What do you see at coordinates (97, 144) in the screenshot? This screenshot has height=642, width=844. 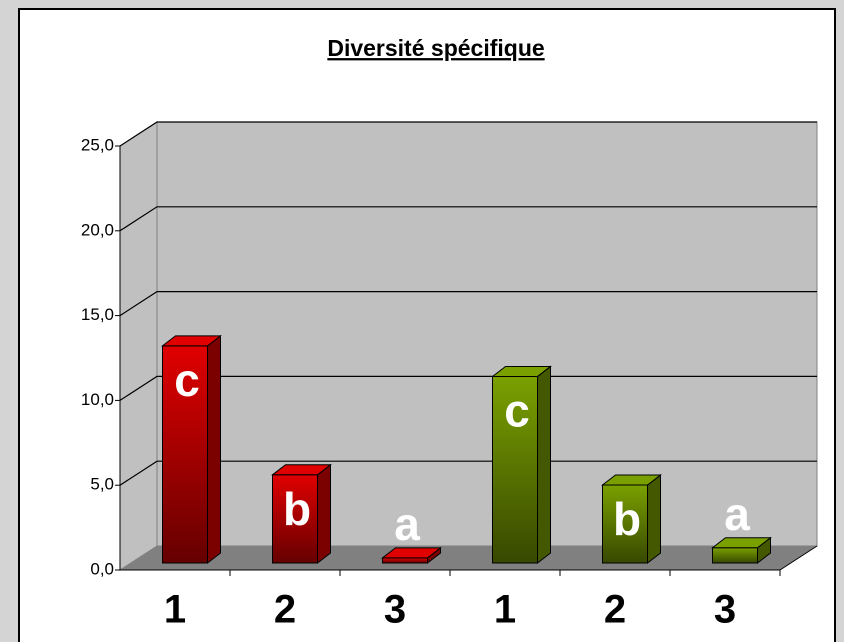 I see `y-tick-label: 25,0` at bounding box center [97, 144].